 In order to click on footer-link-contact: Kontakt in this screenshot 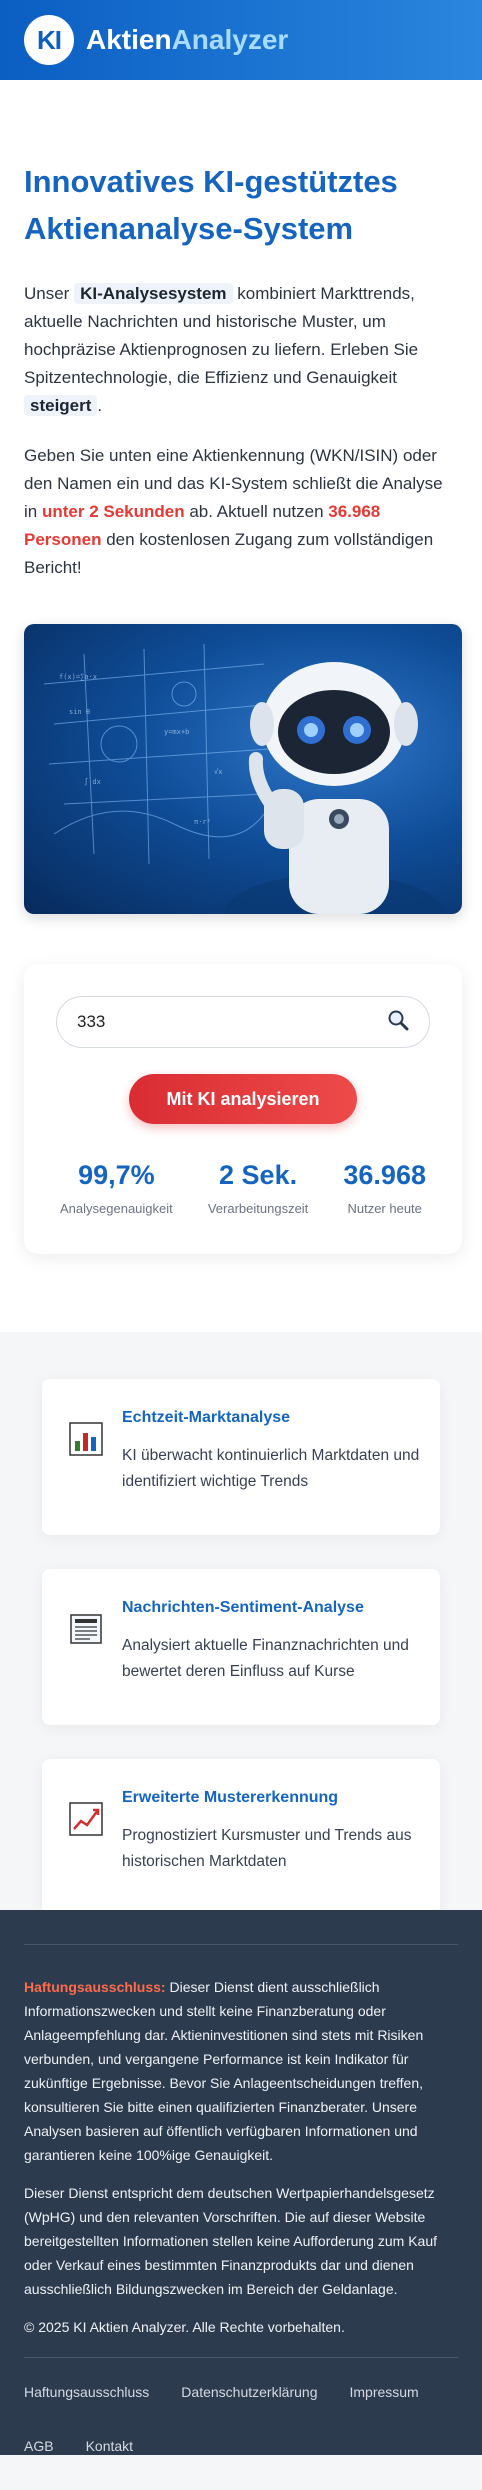, I will do `click(109, 2446)`.